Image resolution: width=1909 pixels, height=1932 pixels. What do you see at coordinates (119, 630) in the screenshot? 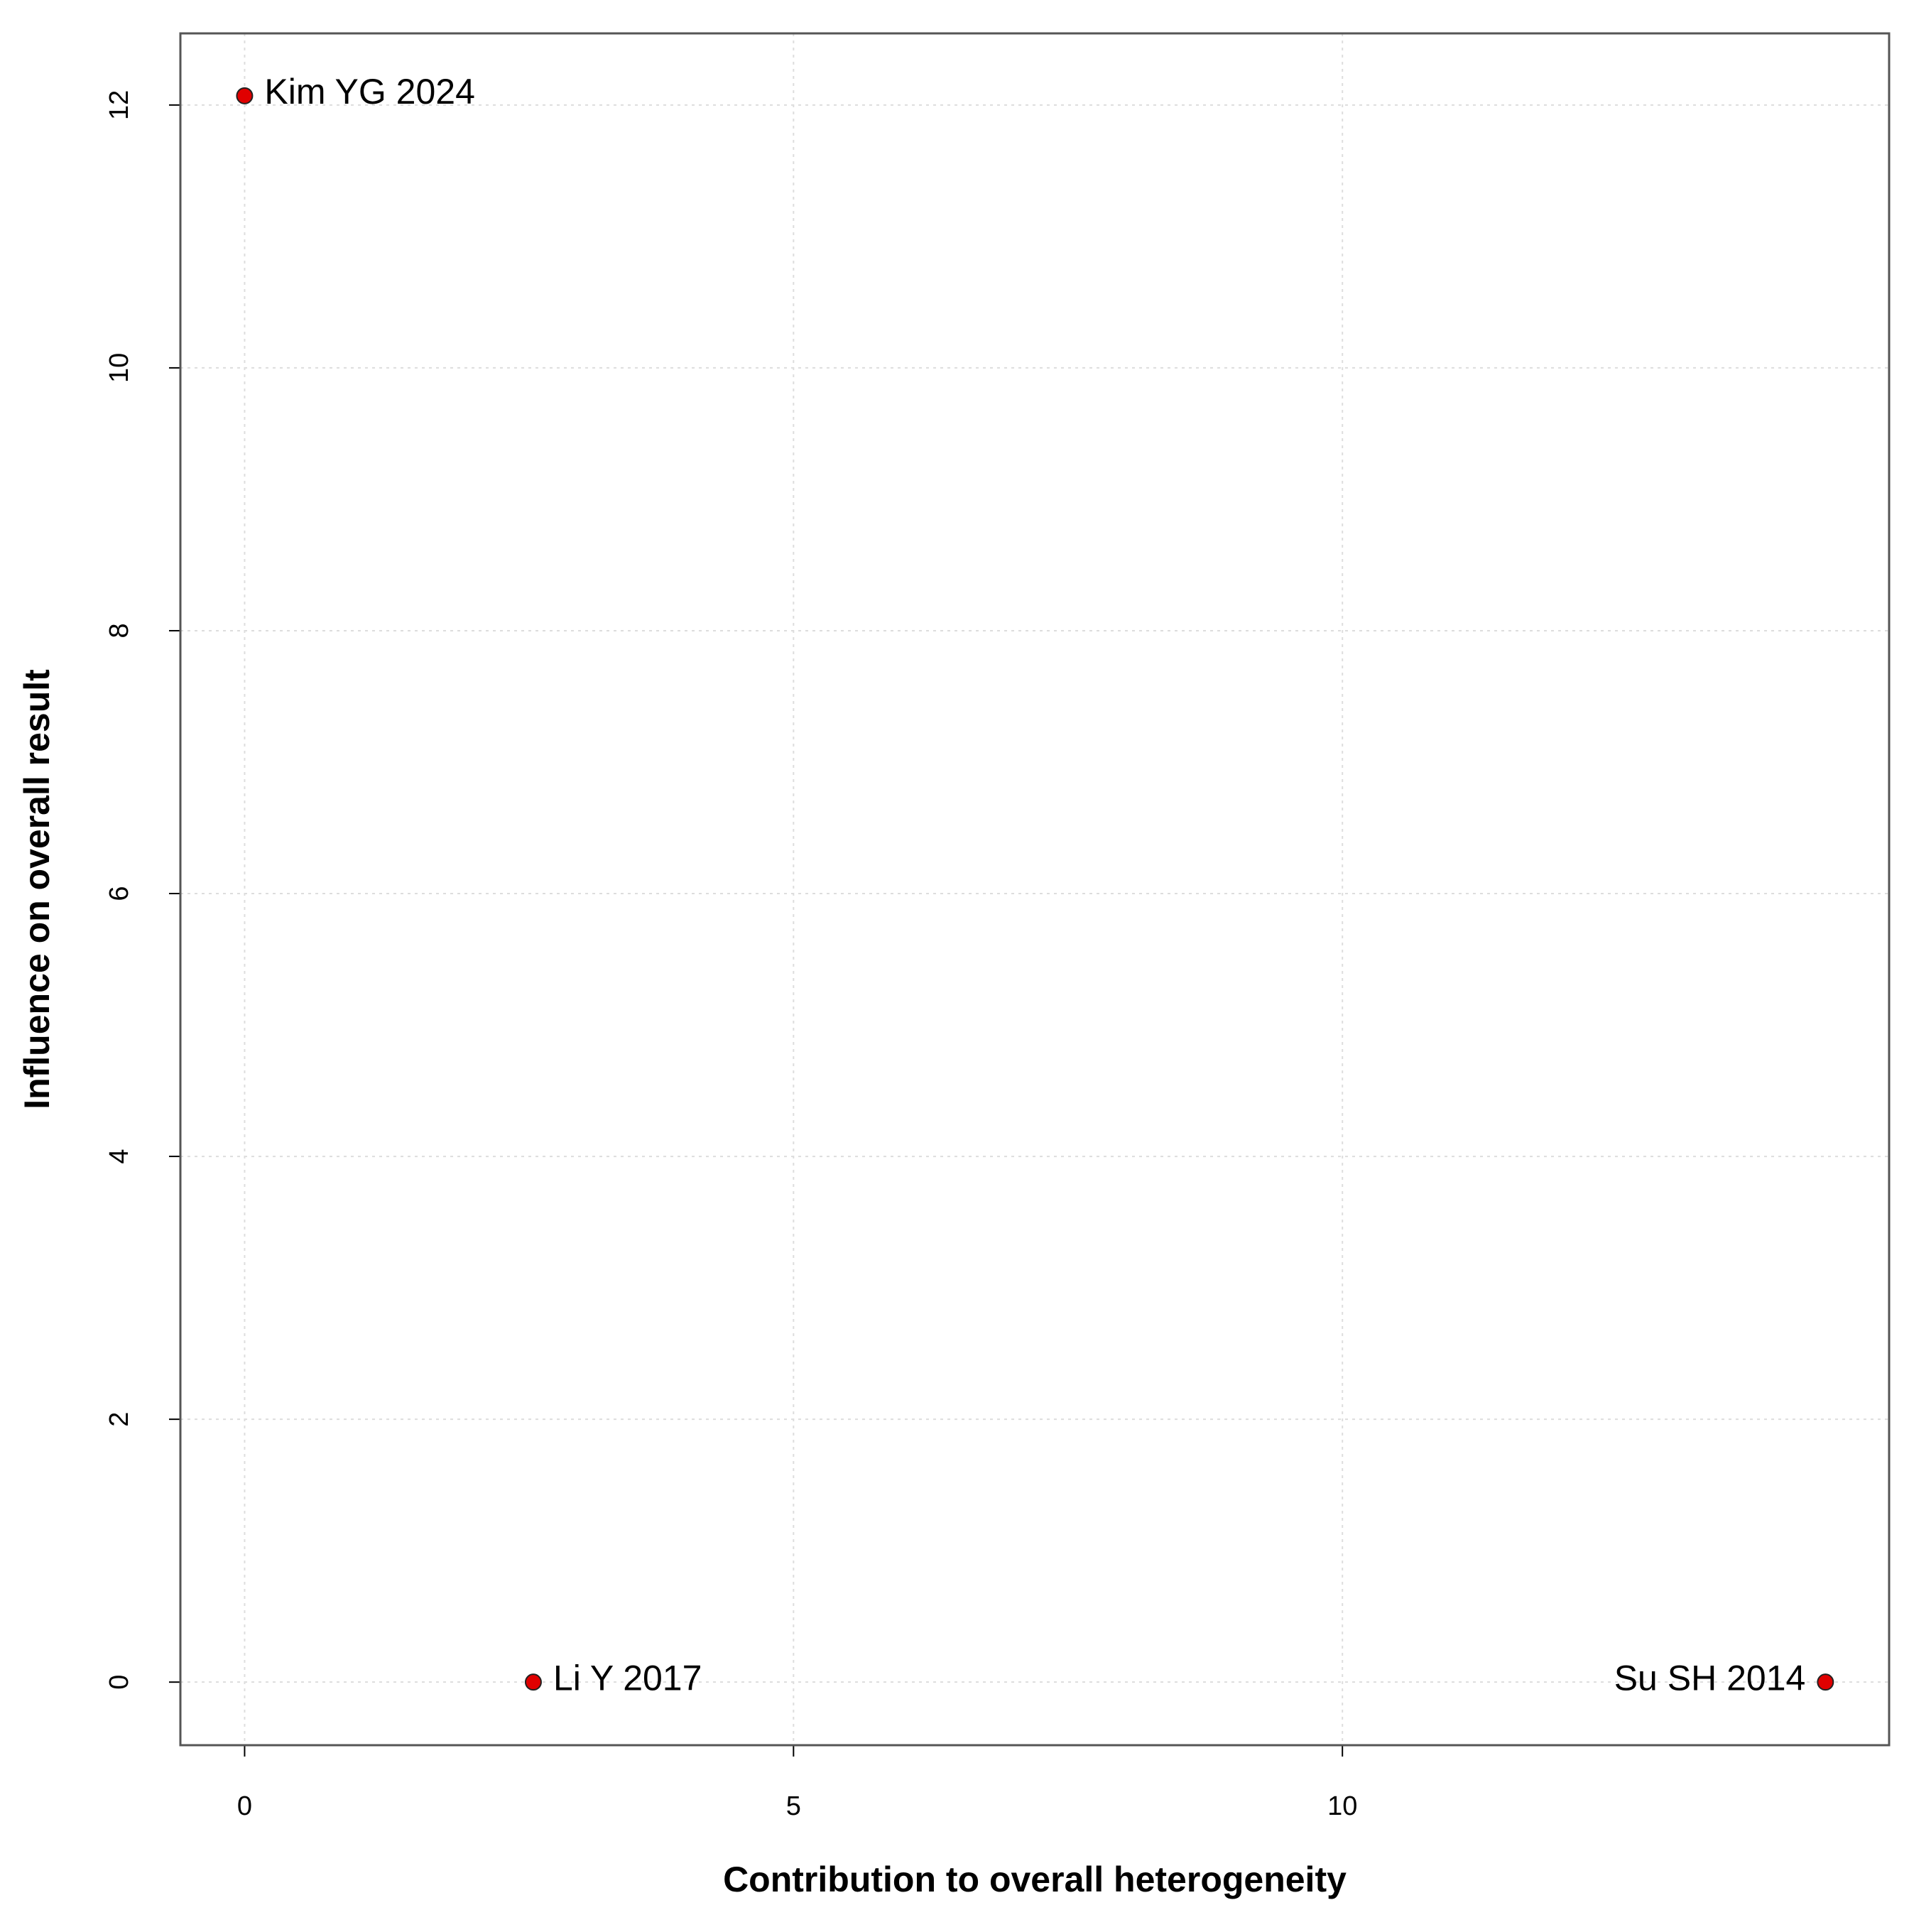
I see `y-tick-label: 8` at bounding box center [119, 630].